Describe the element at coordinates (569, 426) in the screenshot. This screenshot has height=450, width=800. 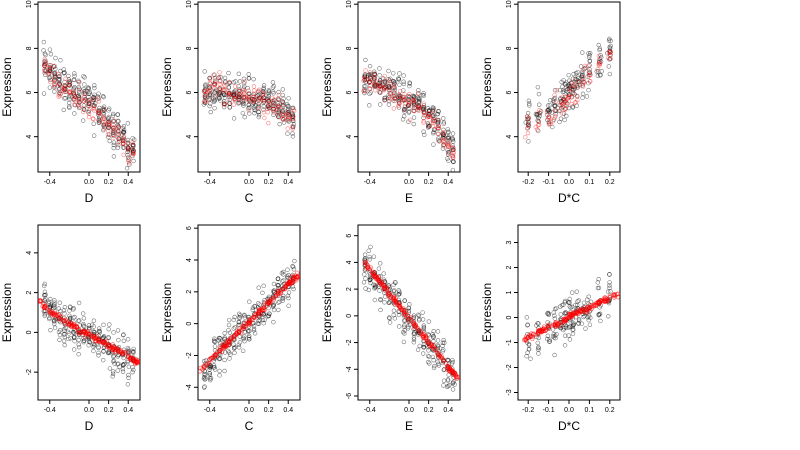
I see `x-axis-label: D*C` at that location.